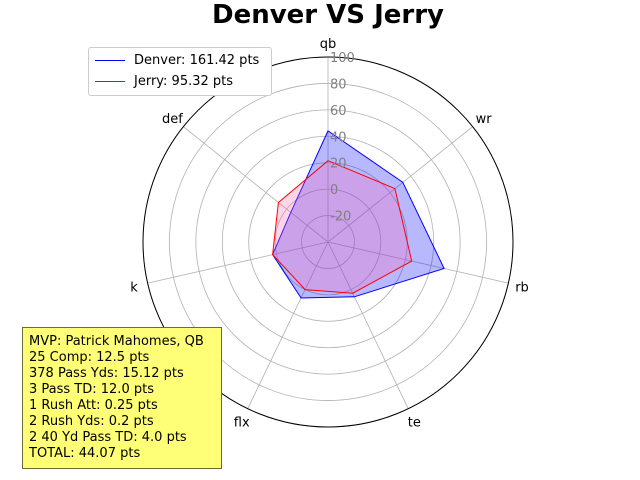 Image resolution: width=640 pixels, height=480 pixels. I want to click on tick-label: 100, so click(342, 58).